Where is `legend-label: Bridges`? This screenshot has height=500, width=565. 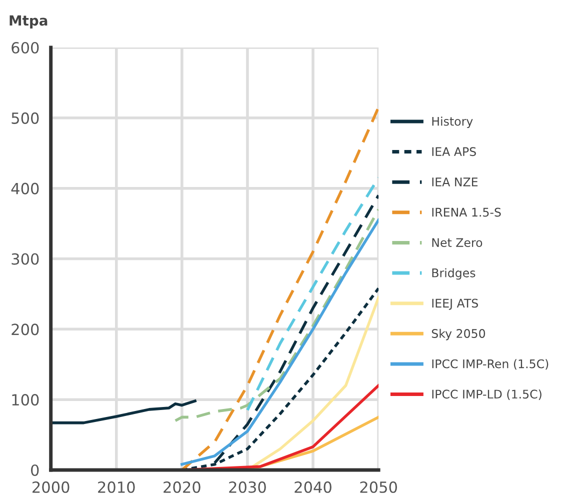
legend-label: Bridges is located at coordinates (454, 274).